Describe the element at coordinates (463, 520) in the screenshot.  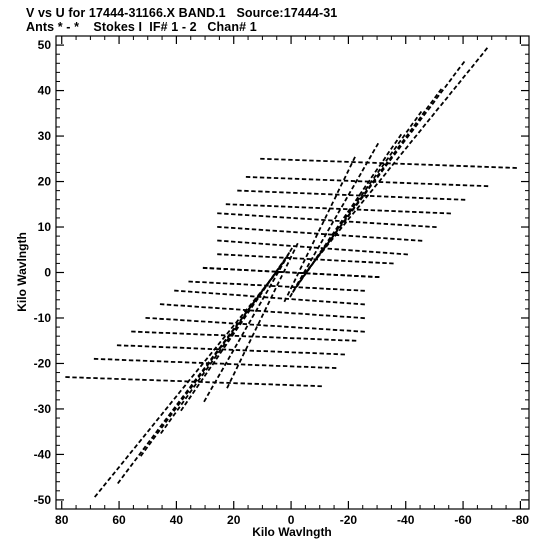
I see `x-tick-label: -60` at that location.